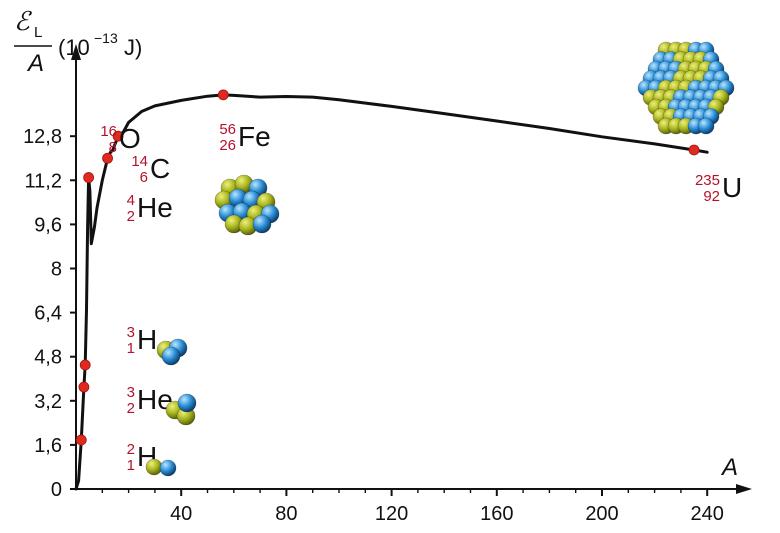 Image resolution: width=780 pixels, height=533 pixels. What do you see at coordinates (118, 136) in the screenshot?
I see `data-point-o16` at bounding box center [118, 136].